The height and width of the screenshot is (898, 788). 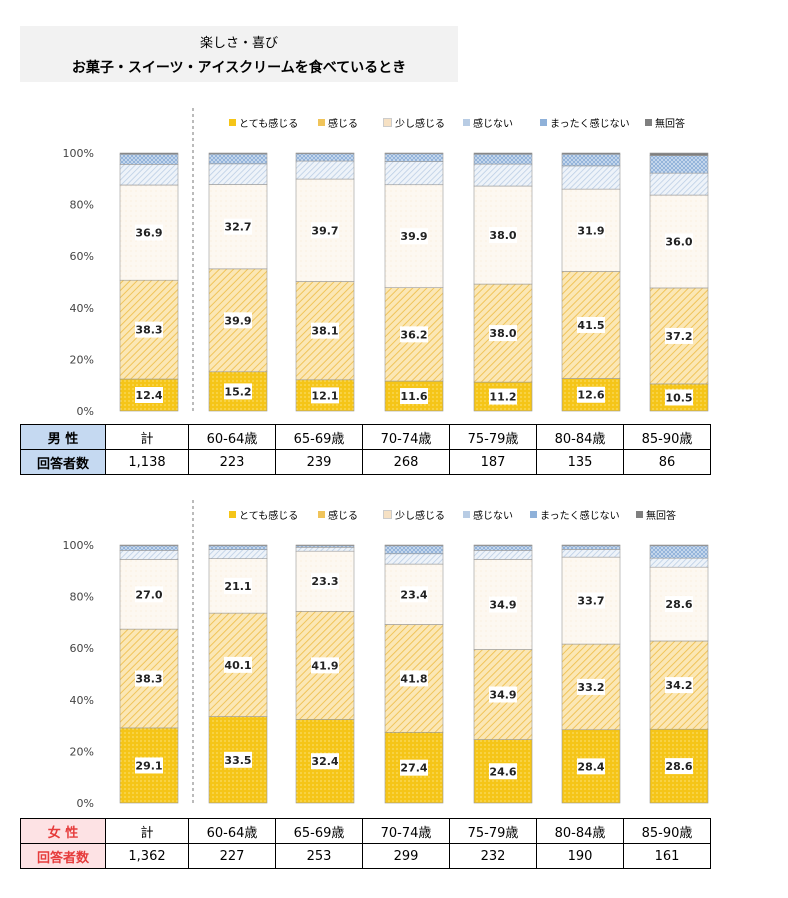 What do you see at coordinates (365, 462) in the screenshot?
I see `male-count-row: 回答者数 1,138 223 239 268 187 135 86` at bounding box center [365, 462].